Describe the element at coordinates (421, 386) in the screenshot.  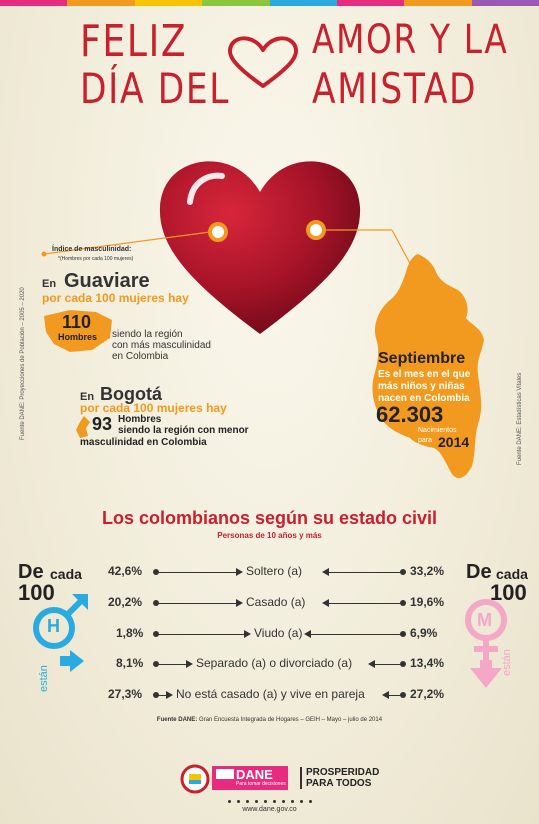
I see `september-desc-2: más niños y niñas` at that location.